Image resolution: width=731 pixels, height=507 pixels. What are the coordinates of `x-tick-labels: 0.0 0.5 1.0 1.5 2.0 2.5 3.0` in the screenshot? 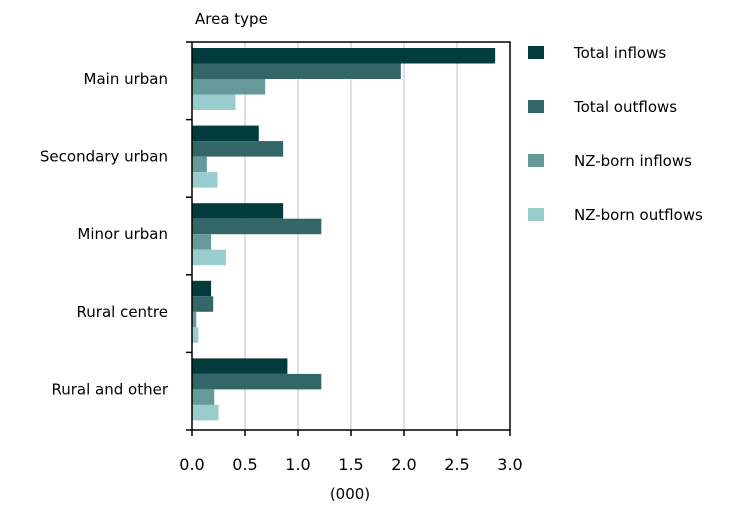 It's located at (350, 464).